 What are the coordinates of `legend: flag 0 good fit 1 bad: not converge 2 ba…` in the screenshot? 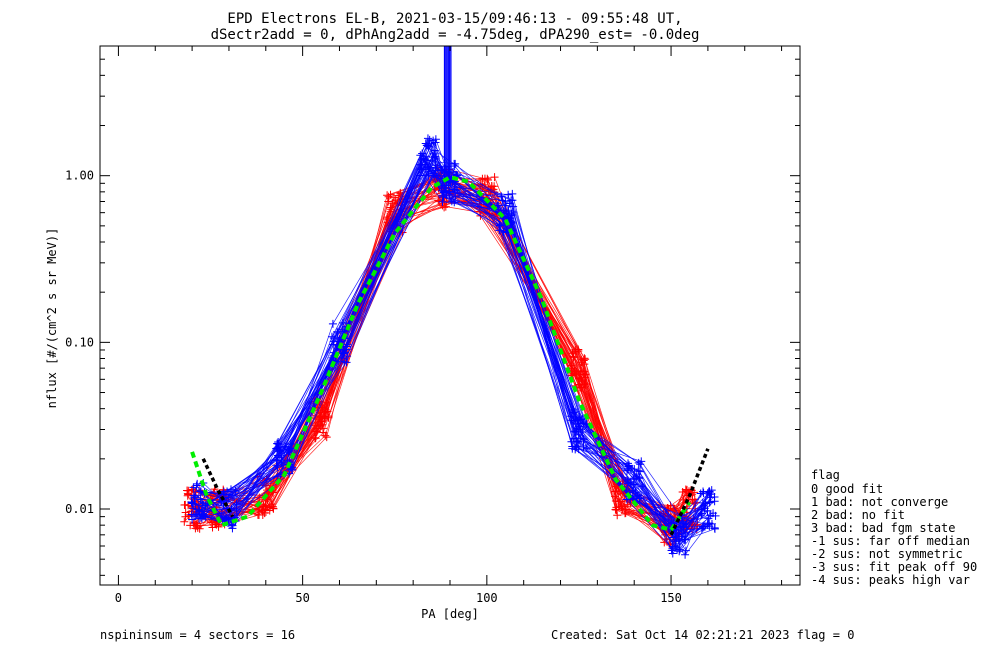 It's located at (894, 527).